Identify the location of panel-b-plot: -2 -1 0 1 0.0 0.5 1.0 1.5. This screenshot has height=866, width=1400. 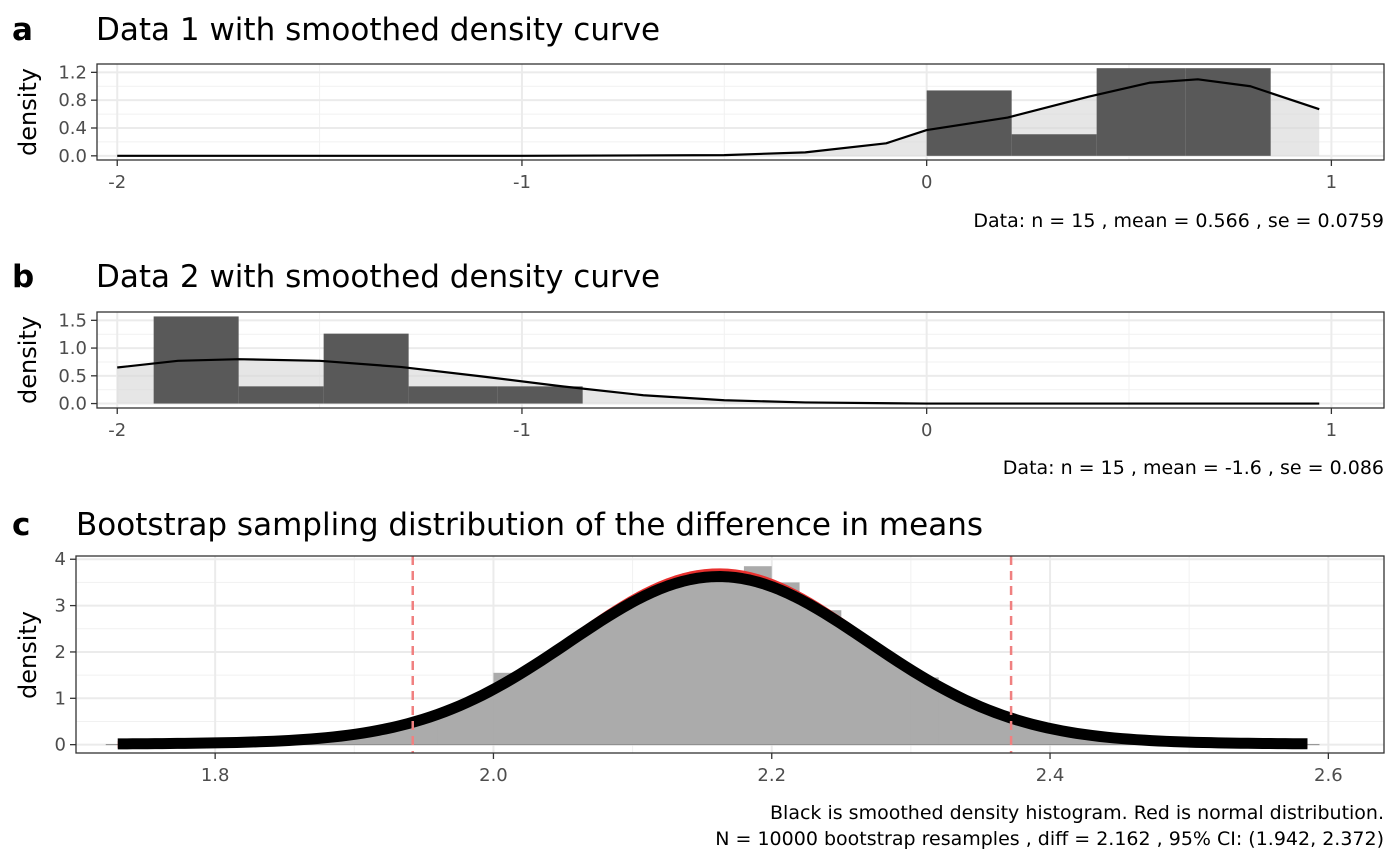
(721, 375).